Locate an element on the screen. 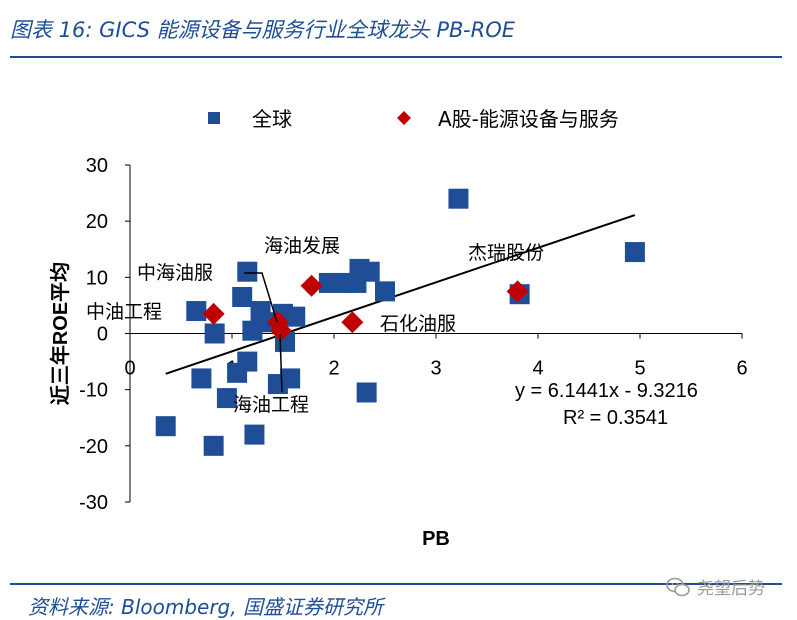 This screenshot has height=620, width=797. legend: 全球 A股-能源设备与服务 is located at coordinates (413, 119).